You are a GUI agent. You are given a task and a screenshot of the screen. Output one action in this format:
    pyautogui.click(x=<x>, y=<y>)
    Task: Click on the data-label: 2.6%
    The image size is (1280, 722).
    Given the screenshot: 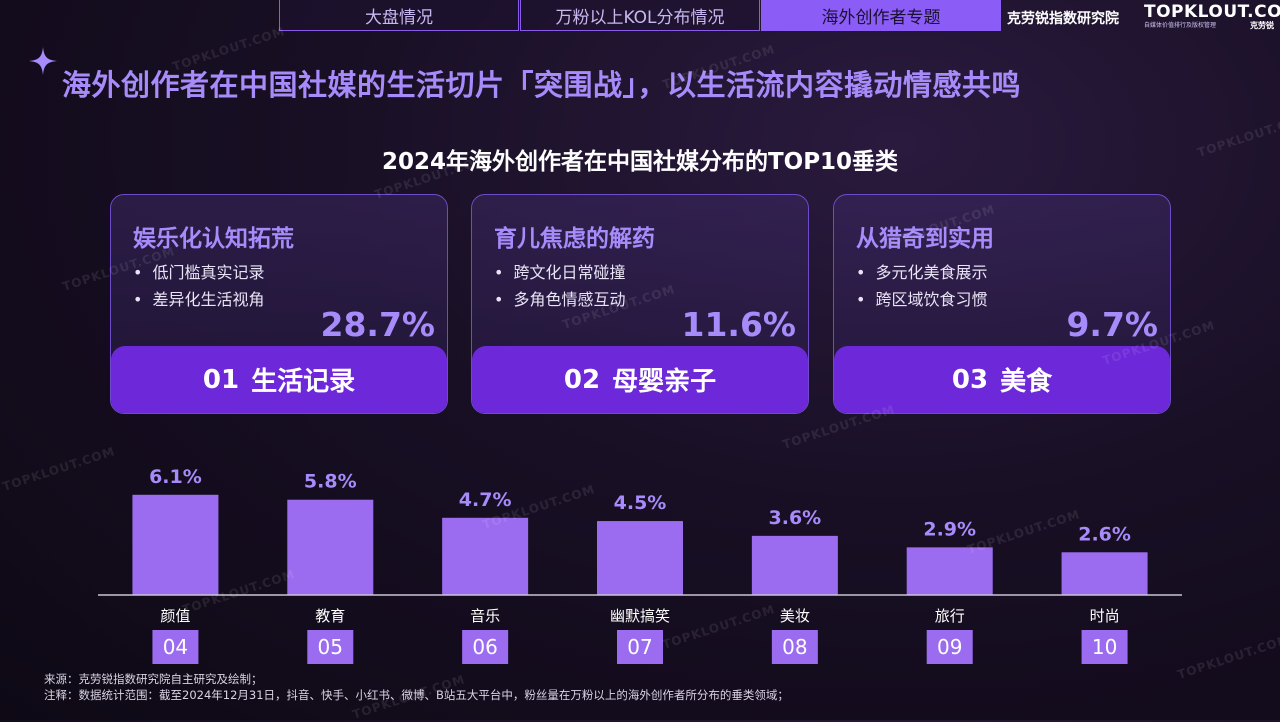 What is the action you would take?
    pyautogui.click(x=1104, y=534)
    